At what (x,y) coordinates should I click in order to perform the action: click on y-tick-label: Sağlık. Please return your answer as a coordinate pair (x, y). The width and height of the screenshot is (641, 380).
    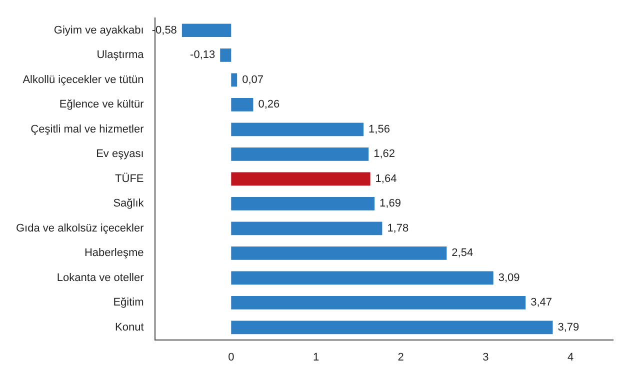
    Looking at the image, I should click on (128, 204).